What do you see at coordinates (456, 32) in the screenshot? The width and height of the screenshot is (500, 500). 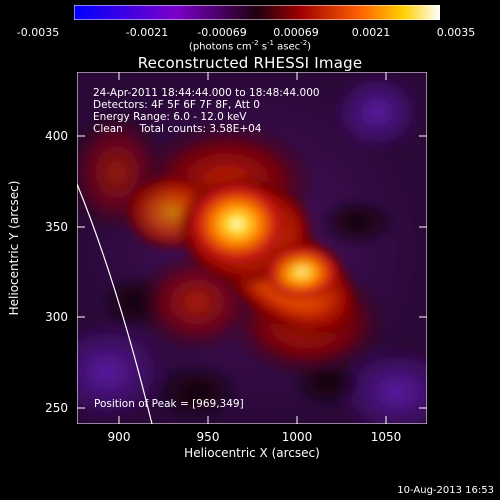 I see `colorbar-tick: 0.0035` at bounding box center [456, 32].